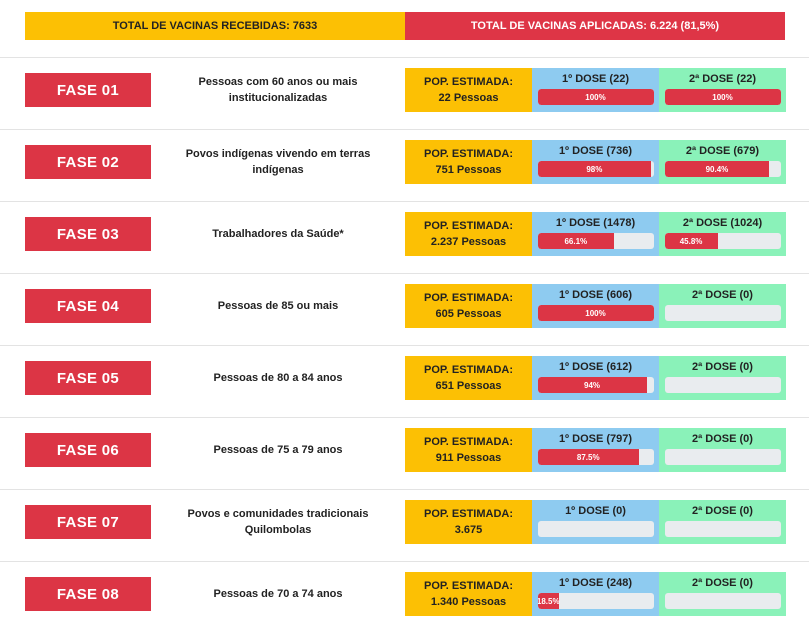 The height and width of the screenshot is (632, 809). What do you see at coordinates (278, 378) in the screenshot?
I see `phase-description: Pessoas de 80 a 84 anos` at bounding box center [278, 378].